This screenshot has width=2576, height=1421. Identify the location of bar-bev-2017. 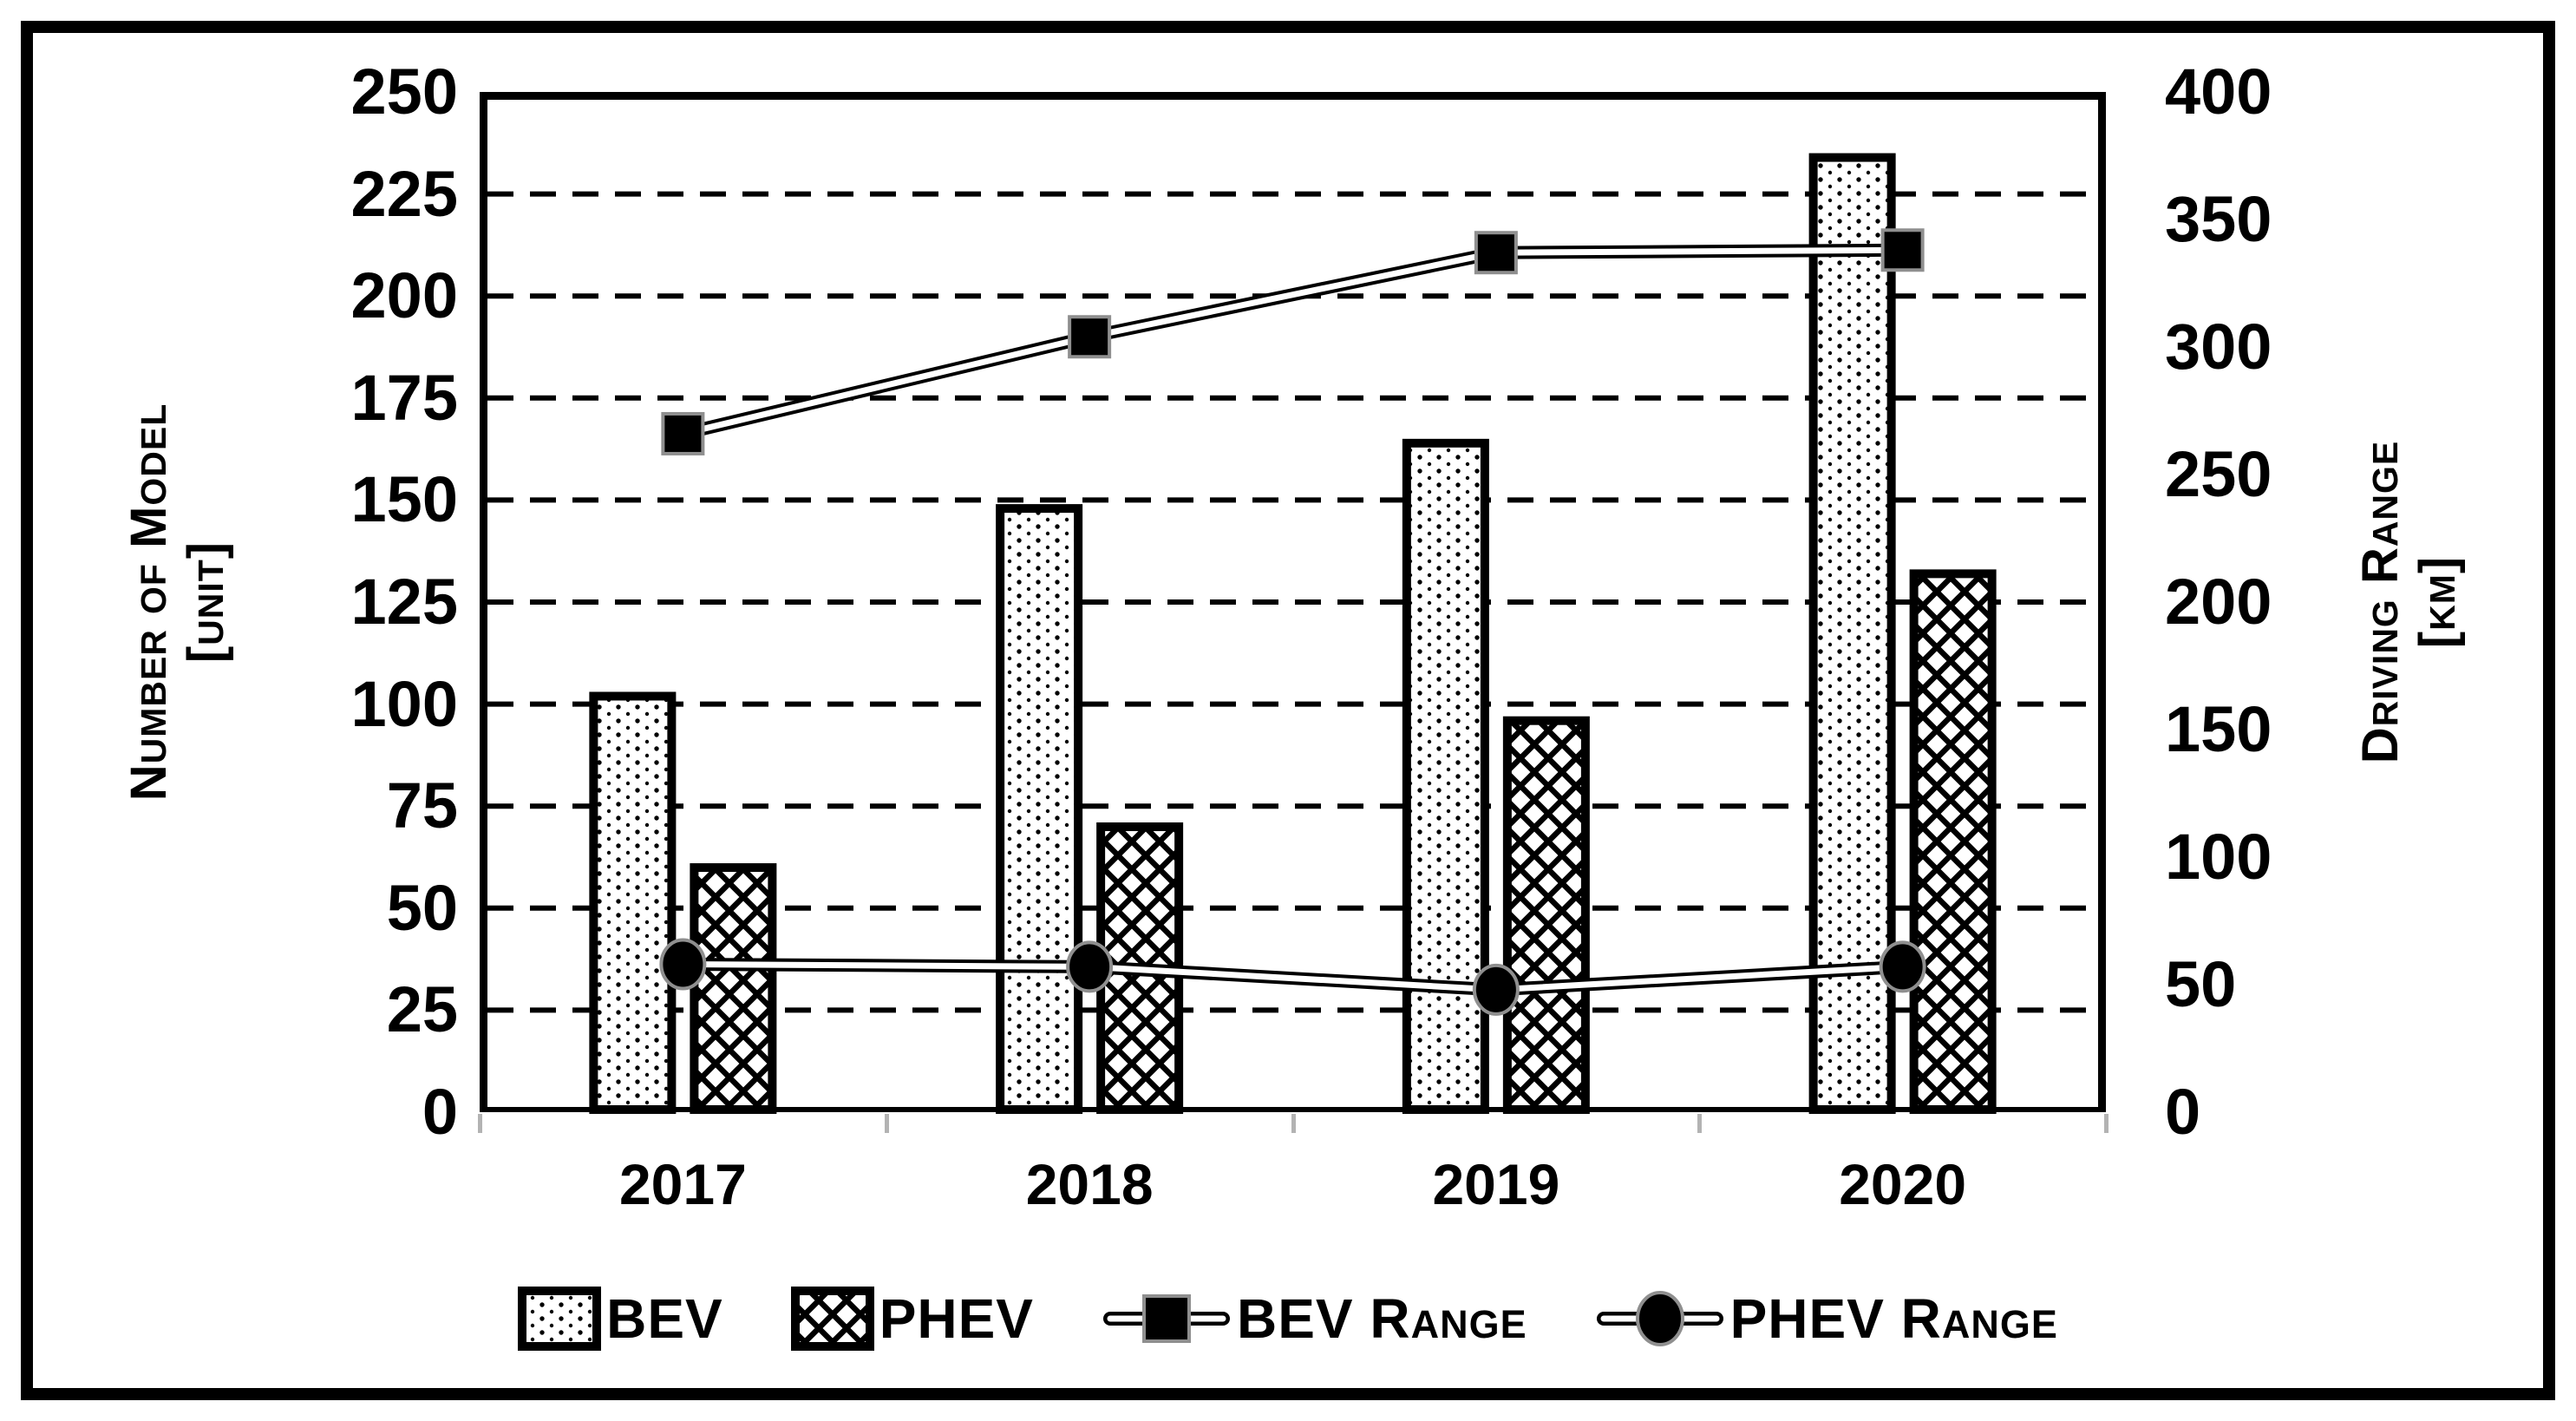
(633, 902).